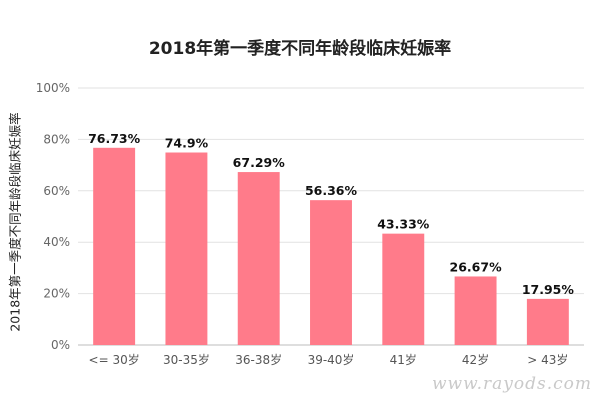 Image resolution: width=600 pixels, height=400 pixels. What do you see at coordinates (60, 345) in the screenshot?
I see `y-tick-label: 0%` at bounding box center [60, 345].